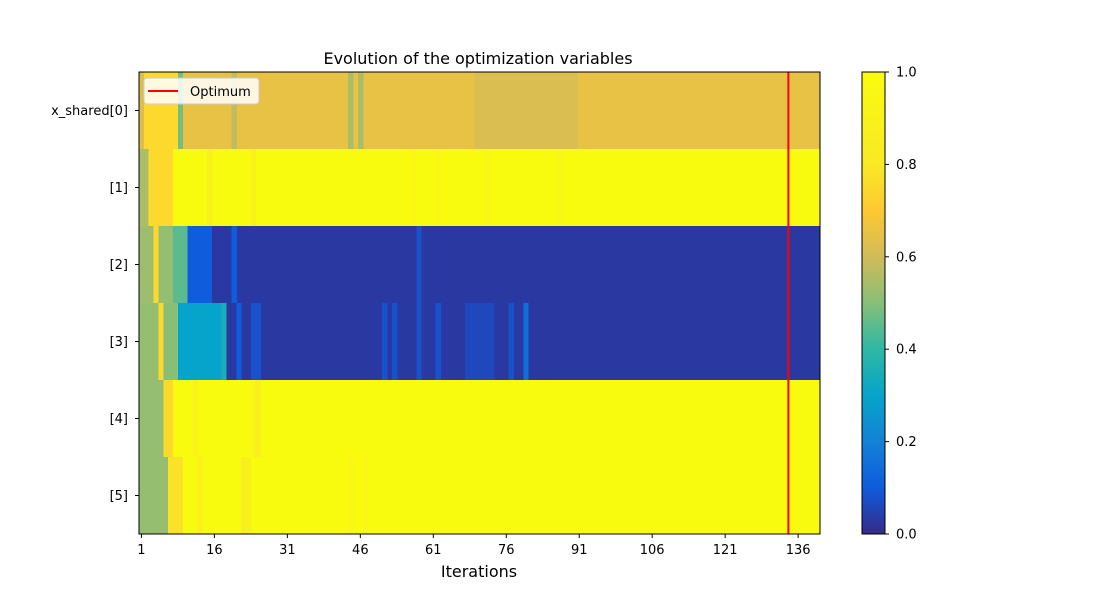  I want to click on colorbar-ticks: 0.0 0.2 0.4 0.6 0.8 1.0, so click(901, 304).